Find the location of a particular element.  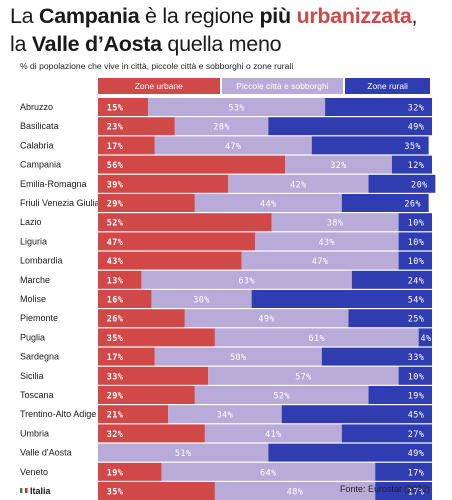

data-label: 44% is located at coordinates (268, 205).